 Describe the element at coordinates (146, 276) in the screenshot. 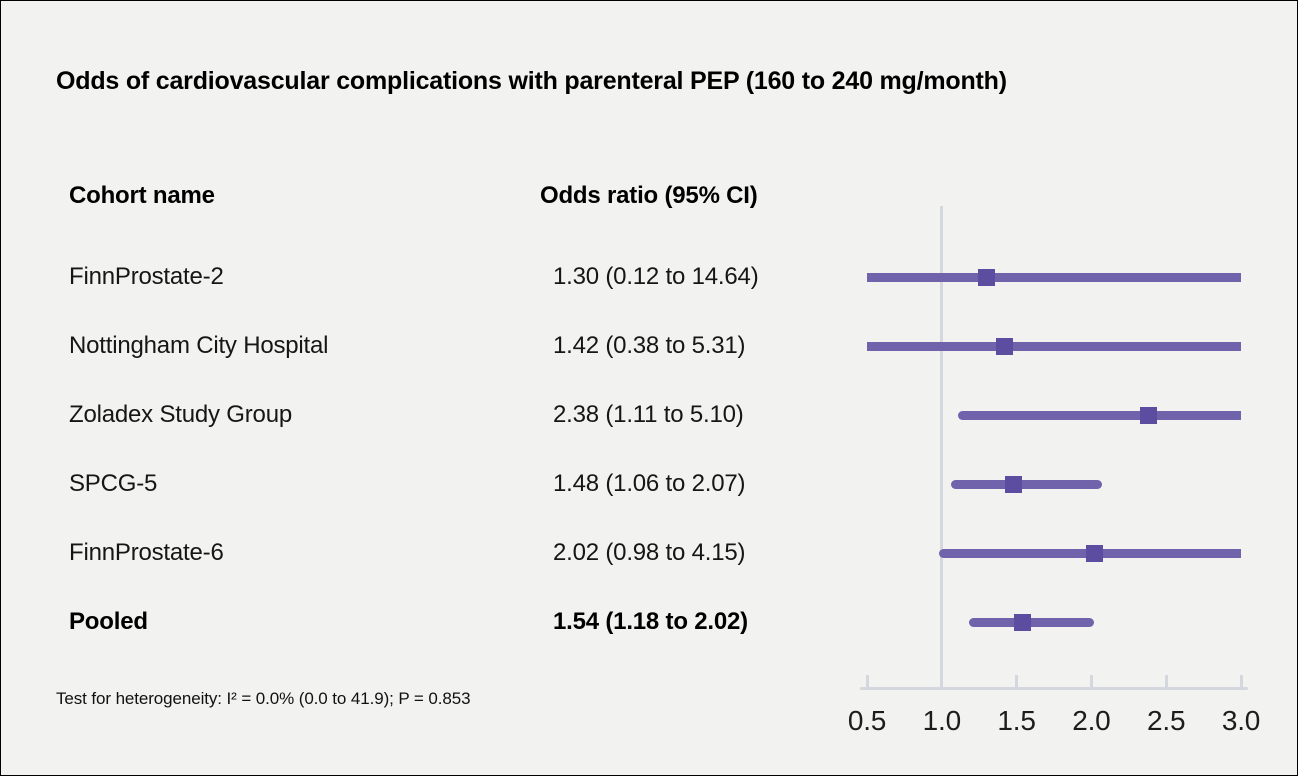

I see `cohort-name: FinnProstate-2` at that location.